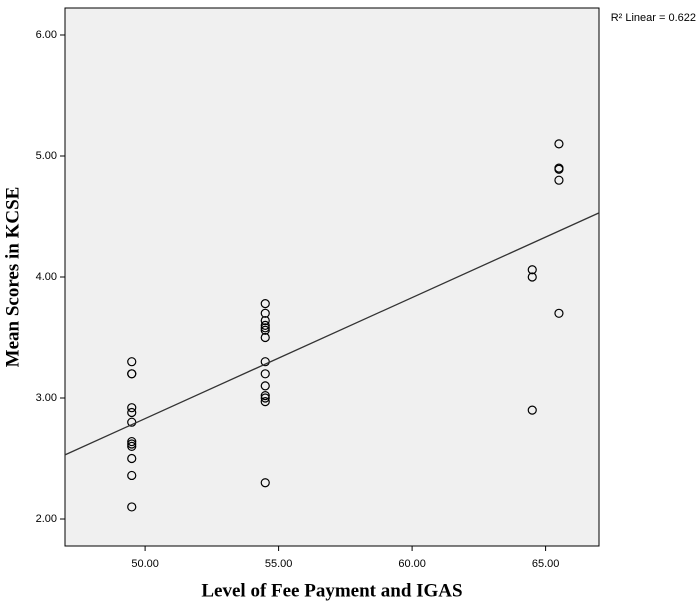  Describe the element at coordinates (412, 564) in the screenshot. I see `x-tick-label: 60.00` at that location.